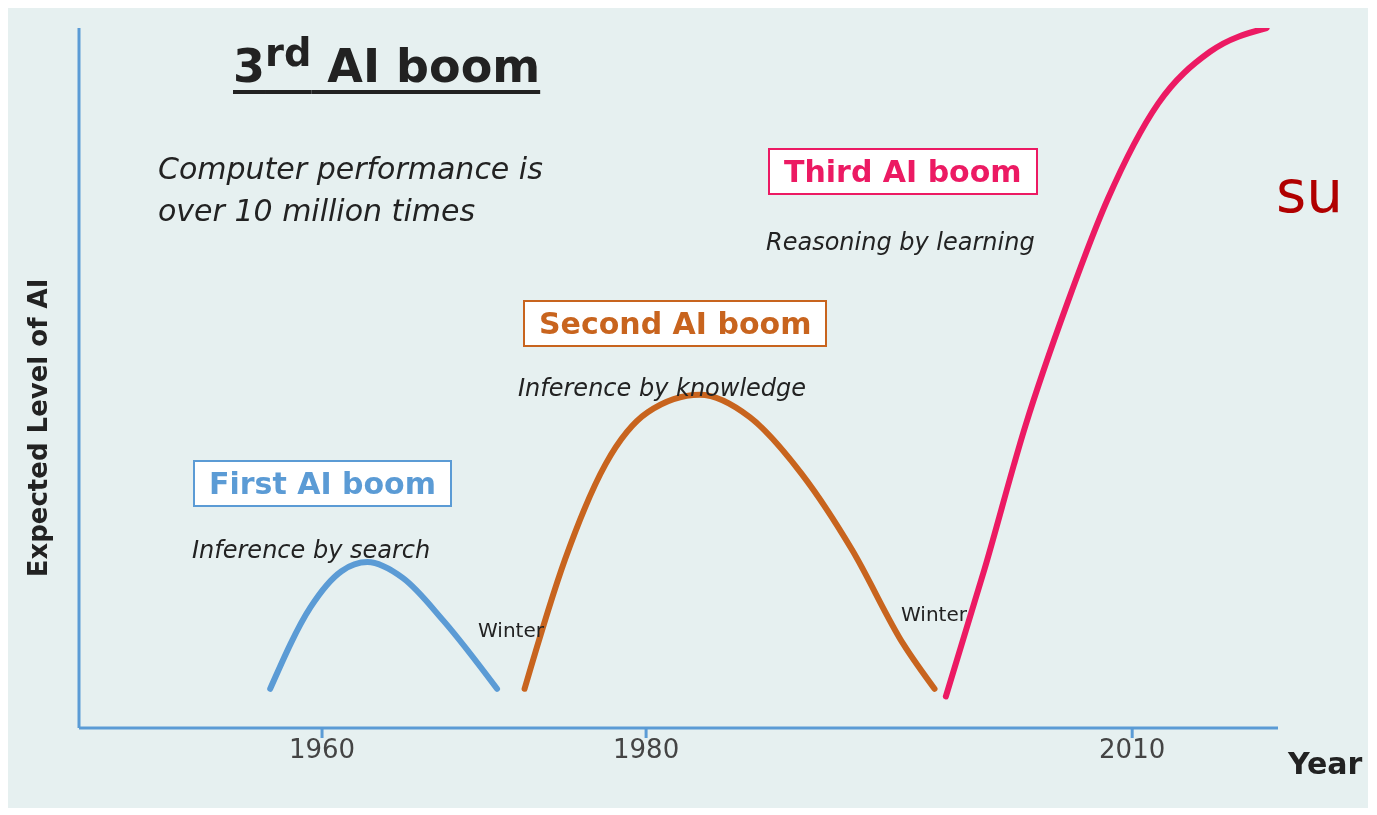 The image size is (1377, 815). Describe the element at coordinates (387, 62) in the screenshot. I see `chart-title: 3$^{rd}$ AI boom` at that location.